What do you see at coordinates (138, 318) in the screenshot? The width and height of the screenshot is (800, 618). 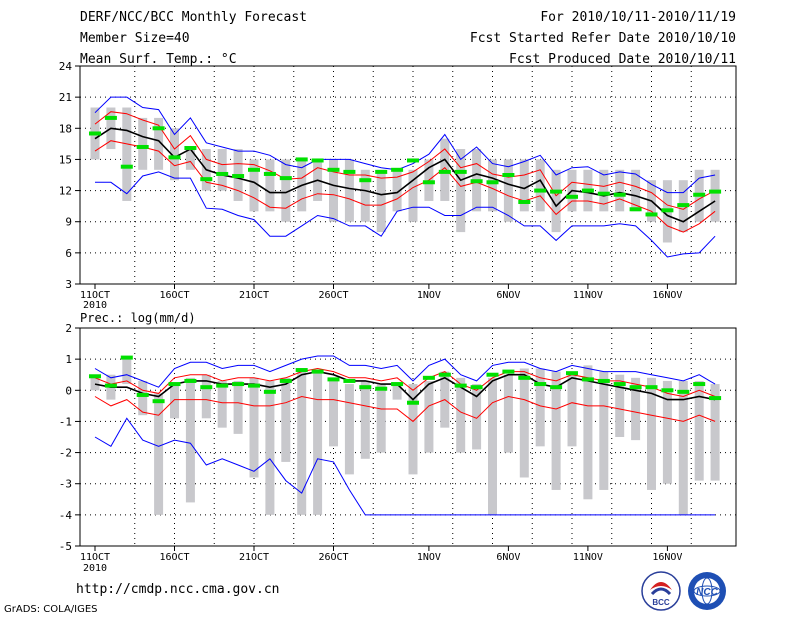 I see `precipitation-panel-title: Prec.: log(mm/d)` at bounding box center [138, 318].